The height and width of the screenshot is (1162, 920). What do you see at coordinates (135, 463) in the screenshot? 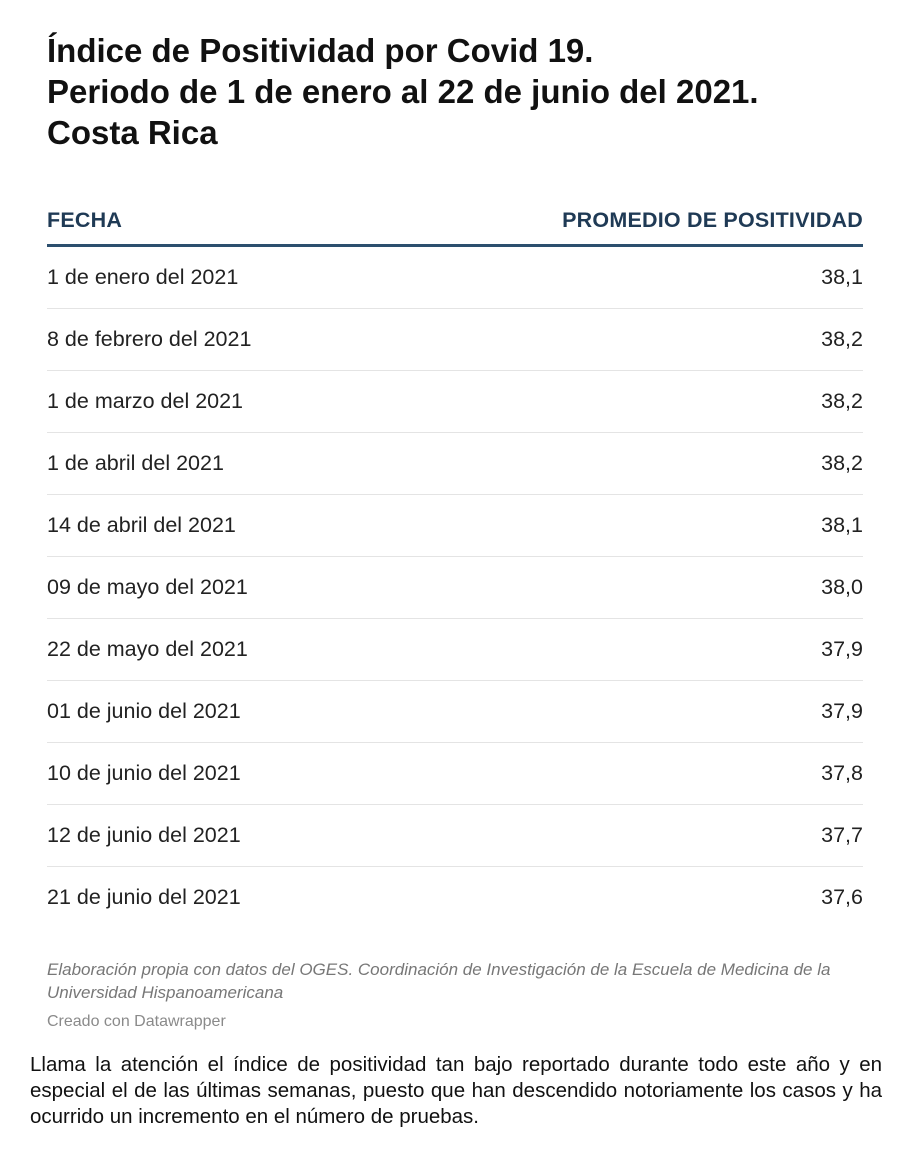
I see `cell-fecha: 1 de abril del 2021` at bounding box center [135, 463].